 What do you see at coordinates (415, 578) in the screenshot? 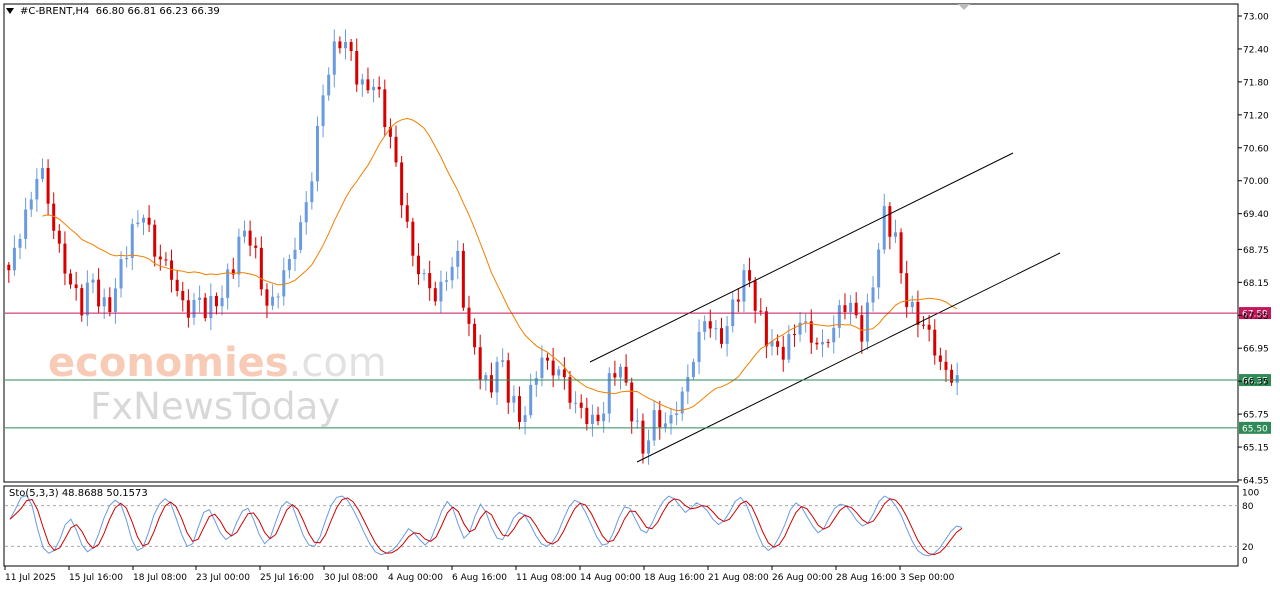
I see `time-tick-label: 4 Aug 00:00` at bounding box center [415, 578].